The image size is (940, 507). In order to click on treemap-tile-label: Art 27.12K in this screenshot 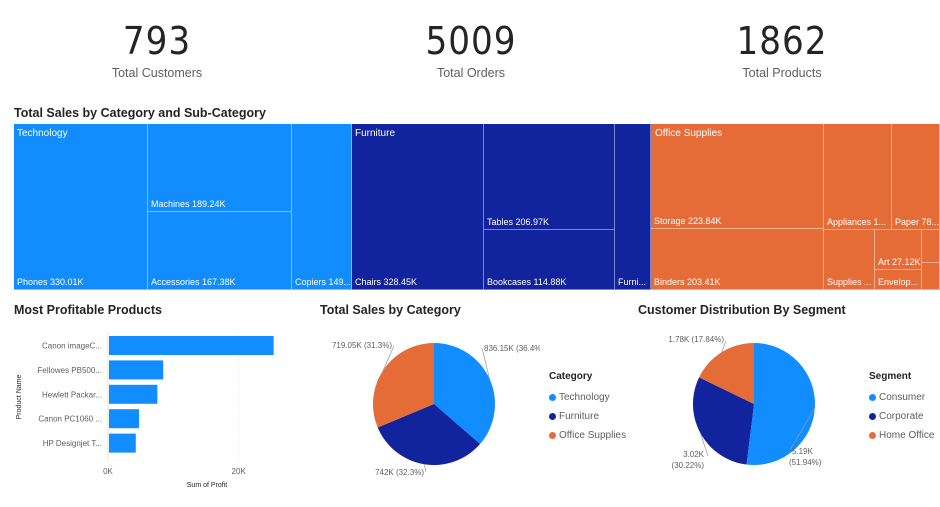, I will do `click(899, 262)`.